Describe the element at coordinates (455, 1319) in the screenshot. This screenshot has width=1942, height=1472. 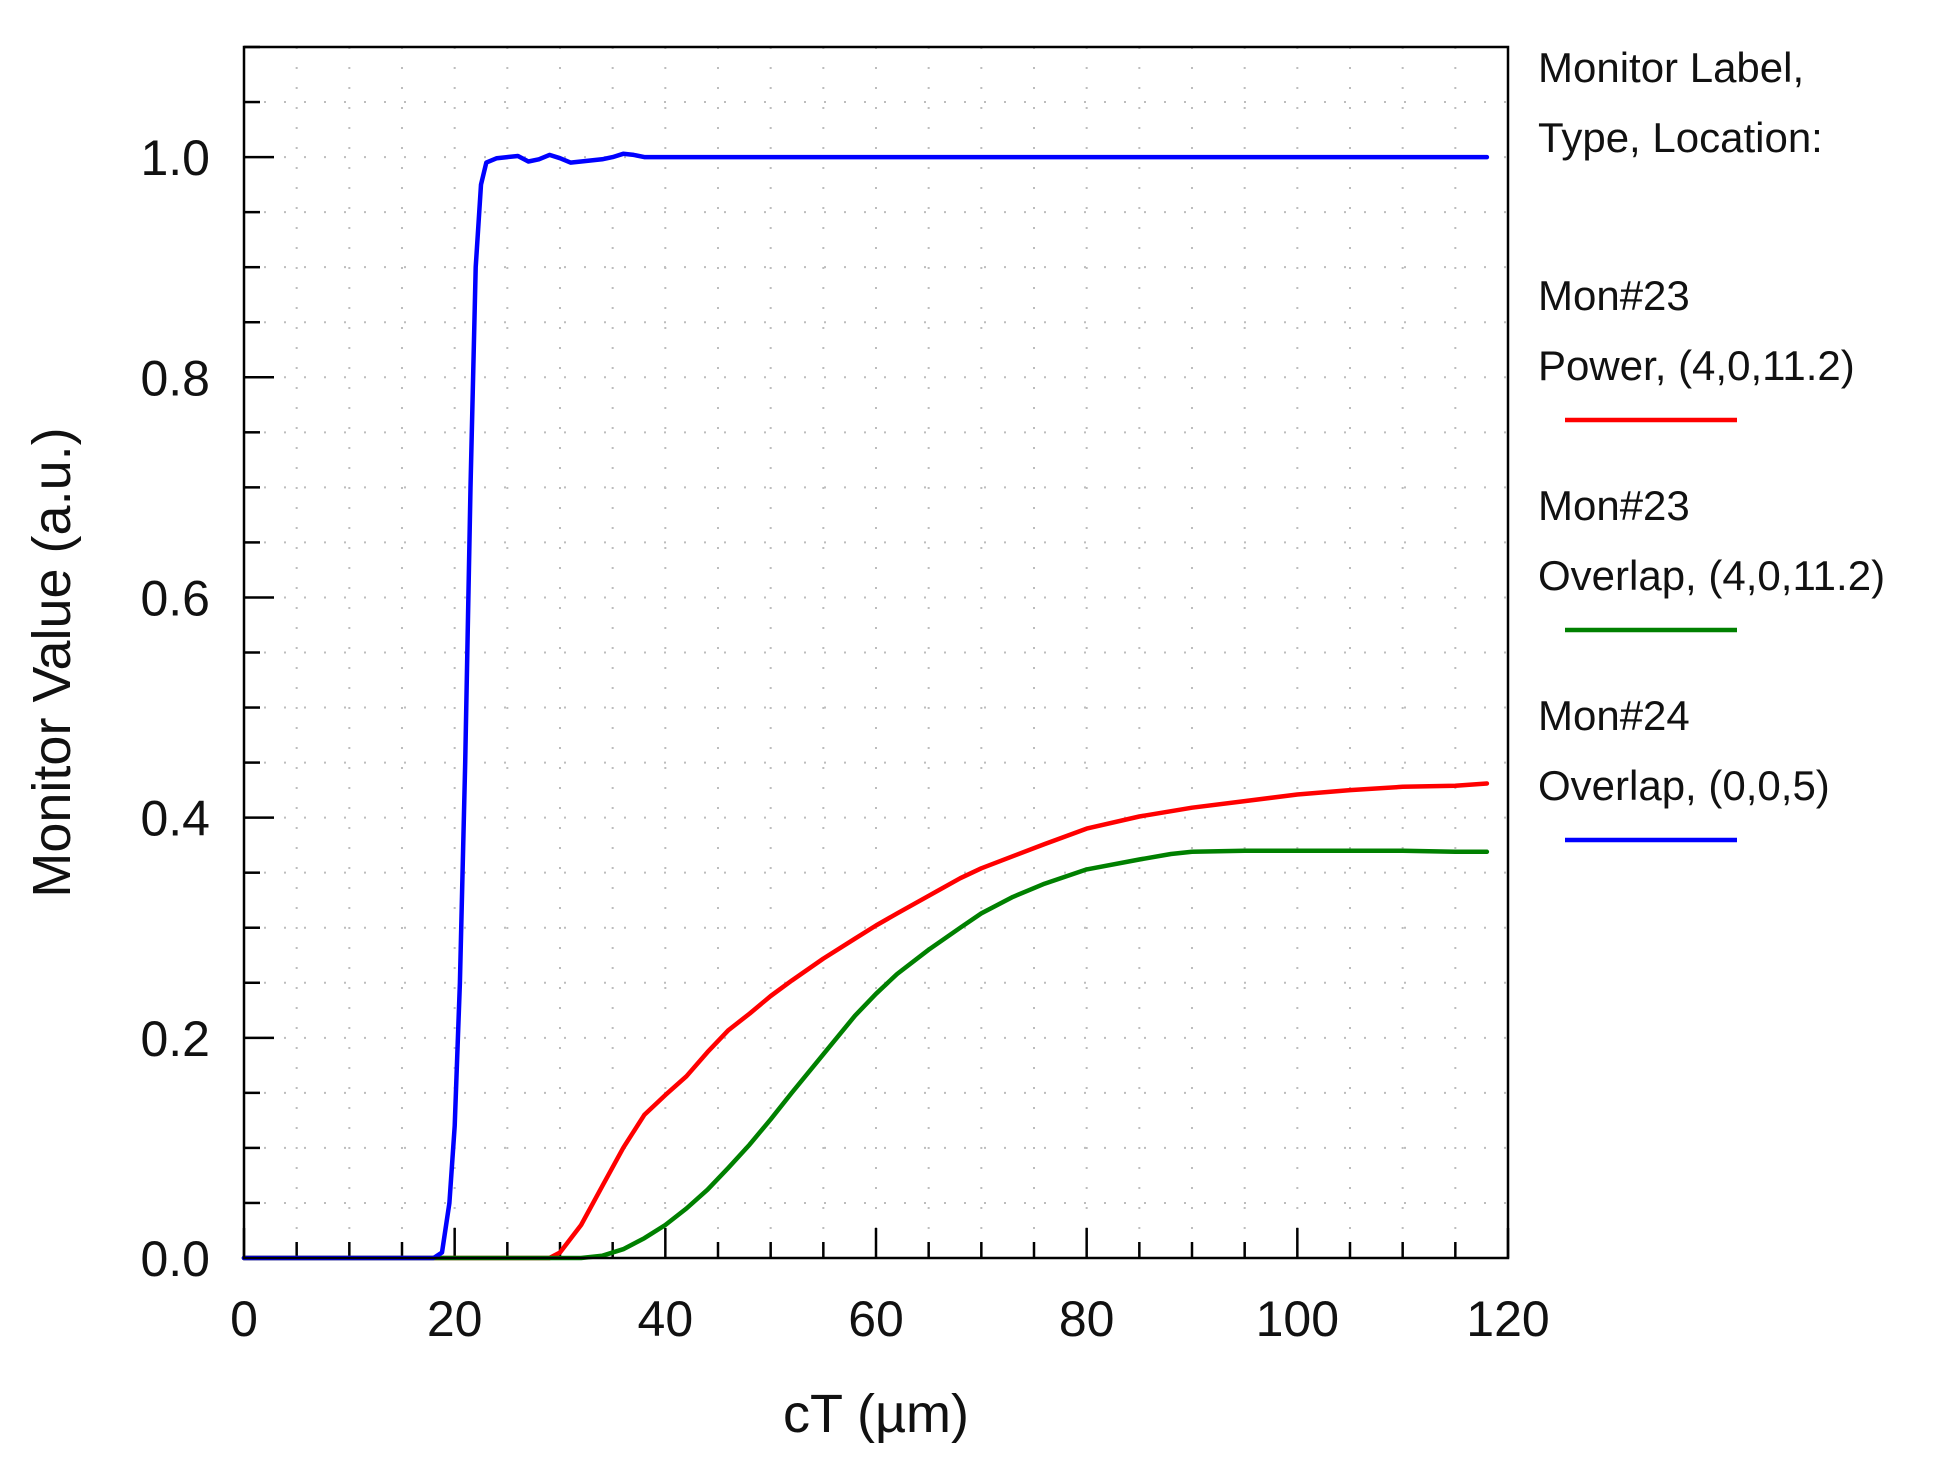
I see `x-tick-label: 20` at that location.